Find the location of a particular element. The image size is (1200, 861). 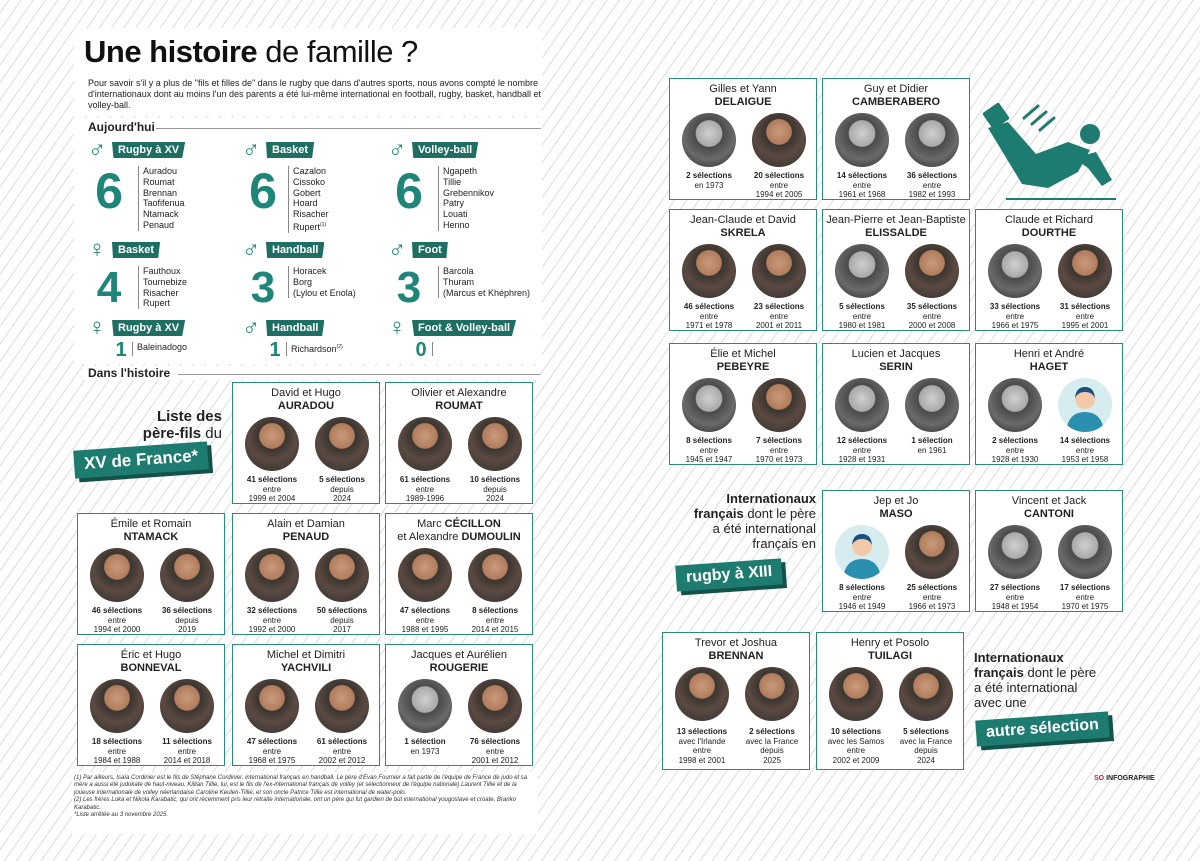

surname: ELISSALDE is located at coordinates (896, 233).